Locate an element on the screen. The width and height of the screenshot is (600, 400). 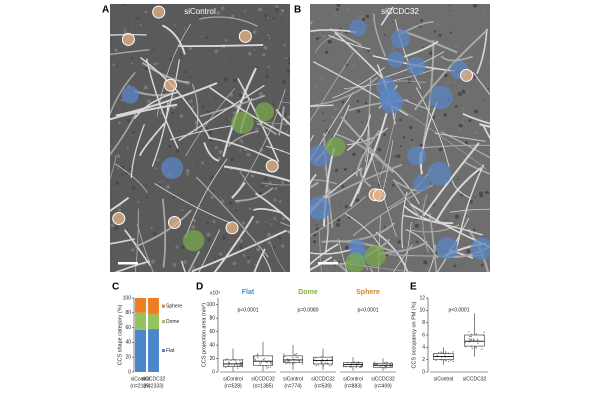
y-tick-label: 40 is located at coordinates (212, 345).